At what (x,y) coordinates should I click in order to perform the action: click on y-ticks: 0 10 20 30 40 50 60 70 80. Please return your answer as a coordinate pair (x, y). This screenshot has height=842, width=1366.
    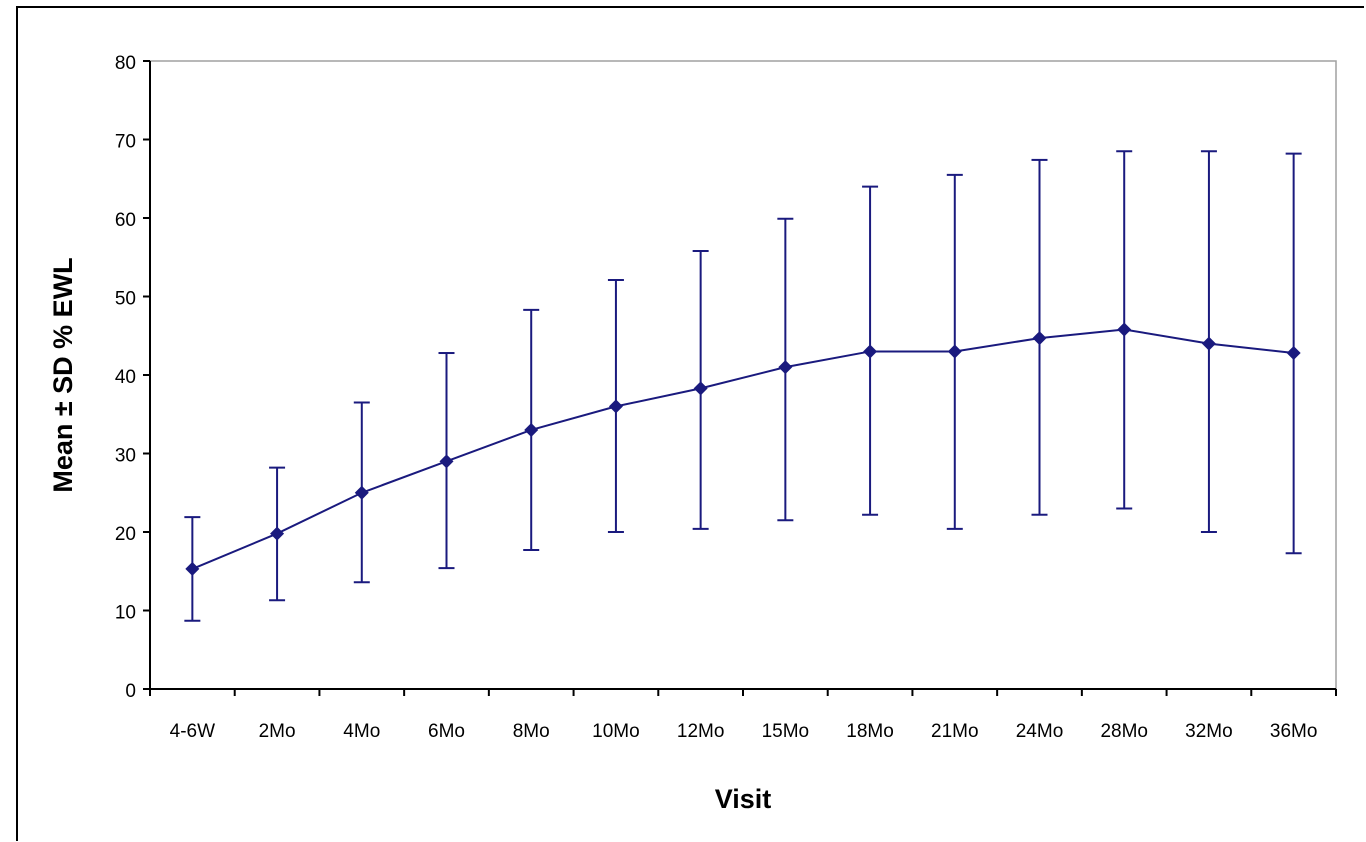
    Looking at the image, I should click on (132, 377).